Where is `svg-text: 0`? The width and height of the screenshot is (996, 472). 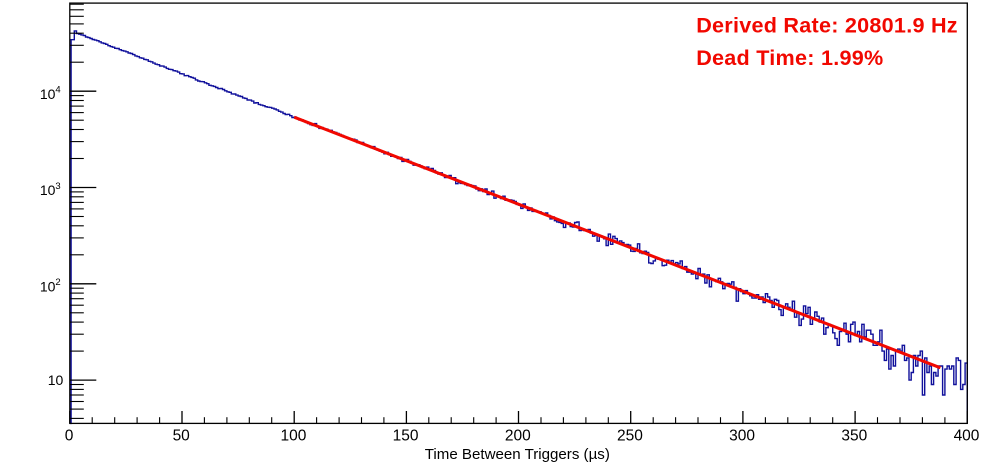
svg-text: 0 is located at coordinates (69, 435).